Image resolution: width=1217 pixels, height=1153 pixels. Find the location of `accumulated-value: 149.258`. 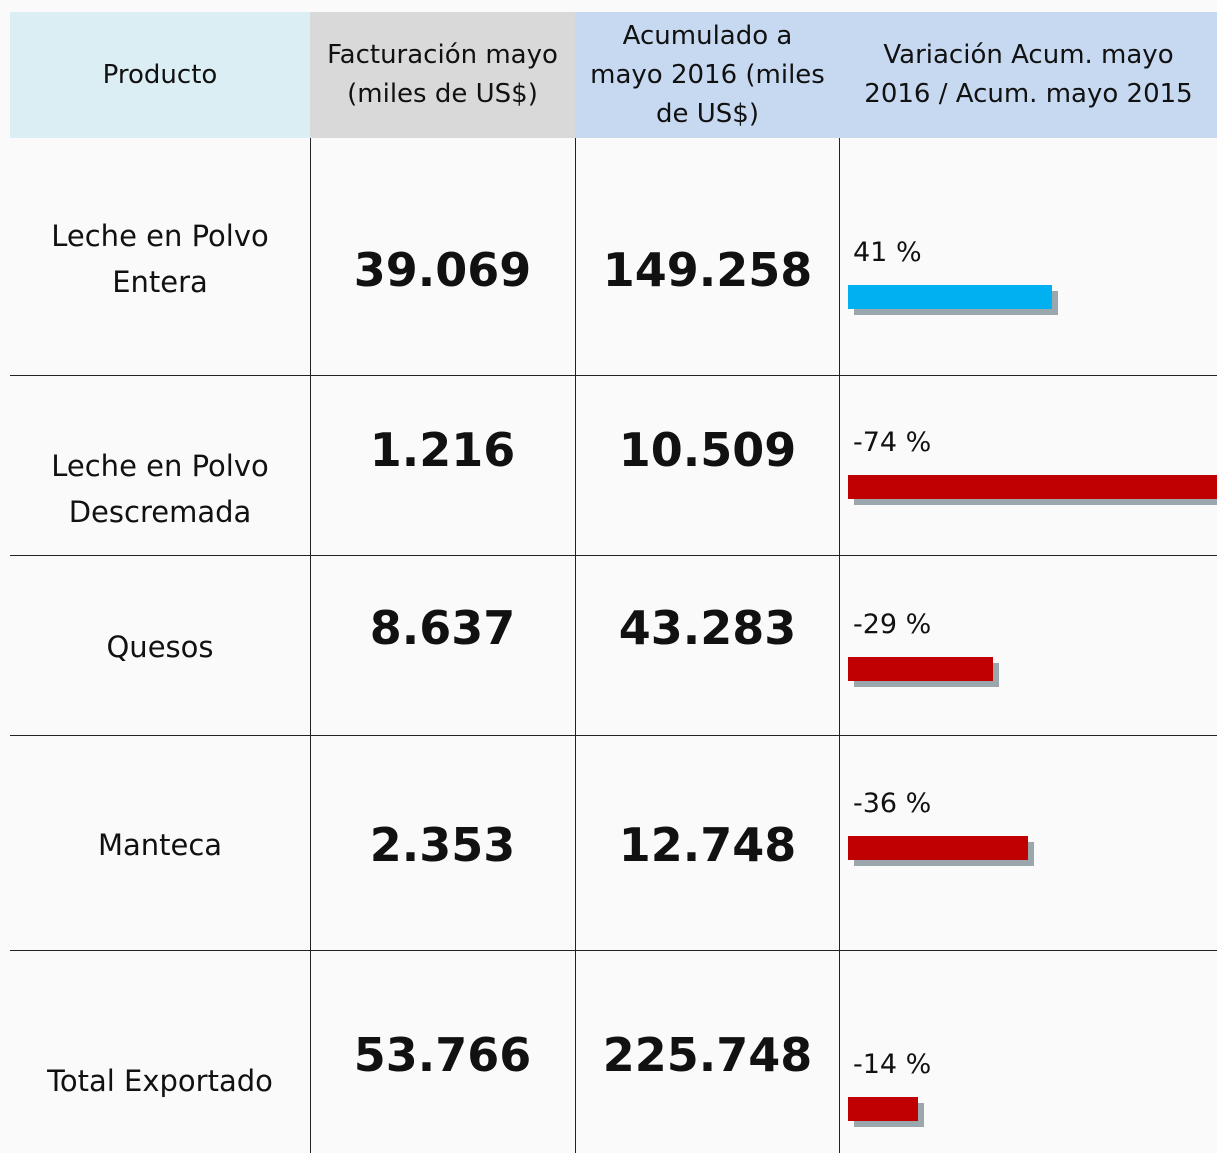

accumulated-value: 149.258 is located at coordinates (707, 270).